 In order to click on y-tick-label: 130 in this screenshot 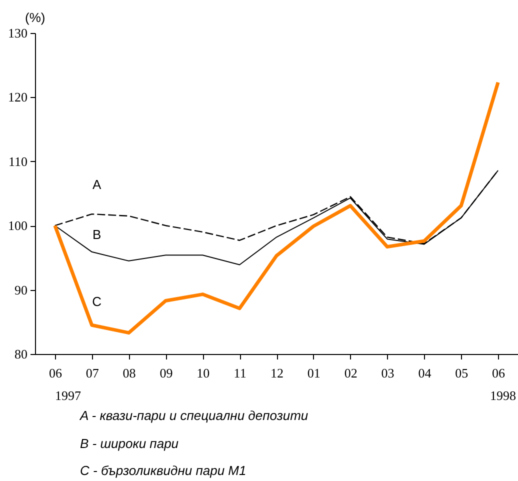, I will do `click(18, 33)`.